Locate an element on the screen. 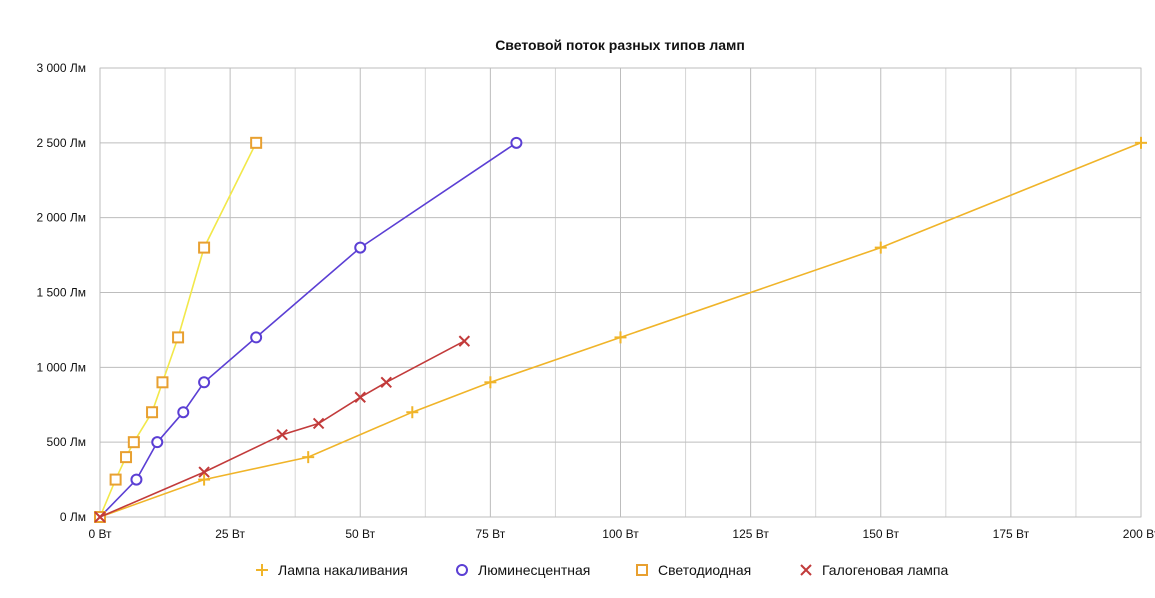 This screenshot has width=1155, height=598. chart-title: Световой поток разных типов ламп is located at coordinates (620, 45).